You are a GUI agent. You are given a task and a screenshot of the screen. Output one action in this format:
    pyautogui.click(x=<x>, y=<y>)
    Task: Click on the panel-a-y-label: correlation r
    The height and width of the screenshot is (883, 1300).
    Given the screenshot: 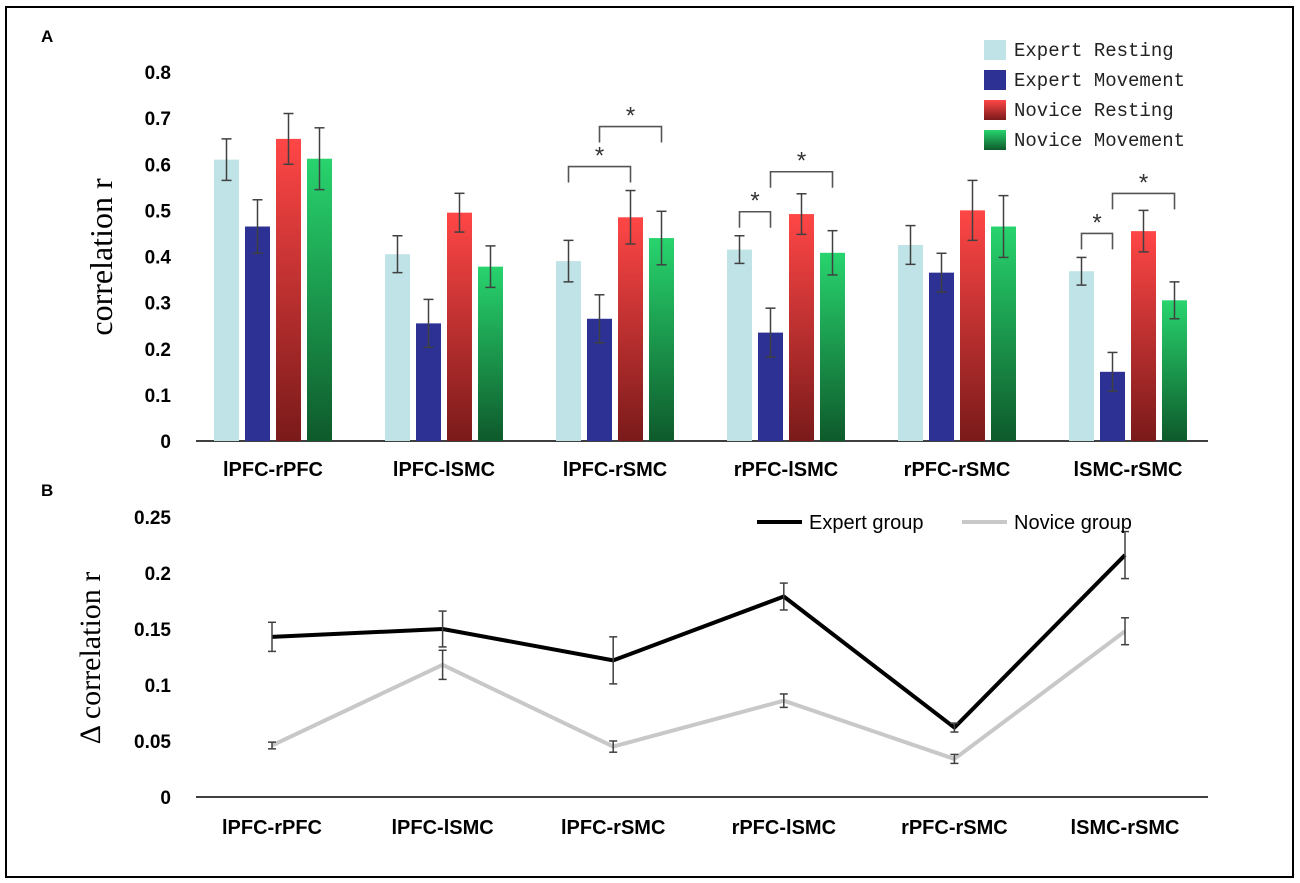 What is the action you would take?
    pyautogui.click(x=101, y=257)
    